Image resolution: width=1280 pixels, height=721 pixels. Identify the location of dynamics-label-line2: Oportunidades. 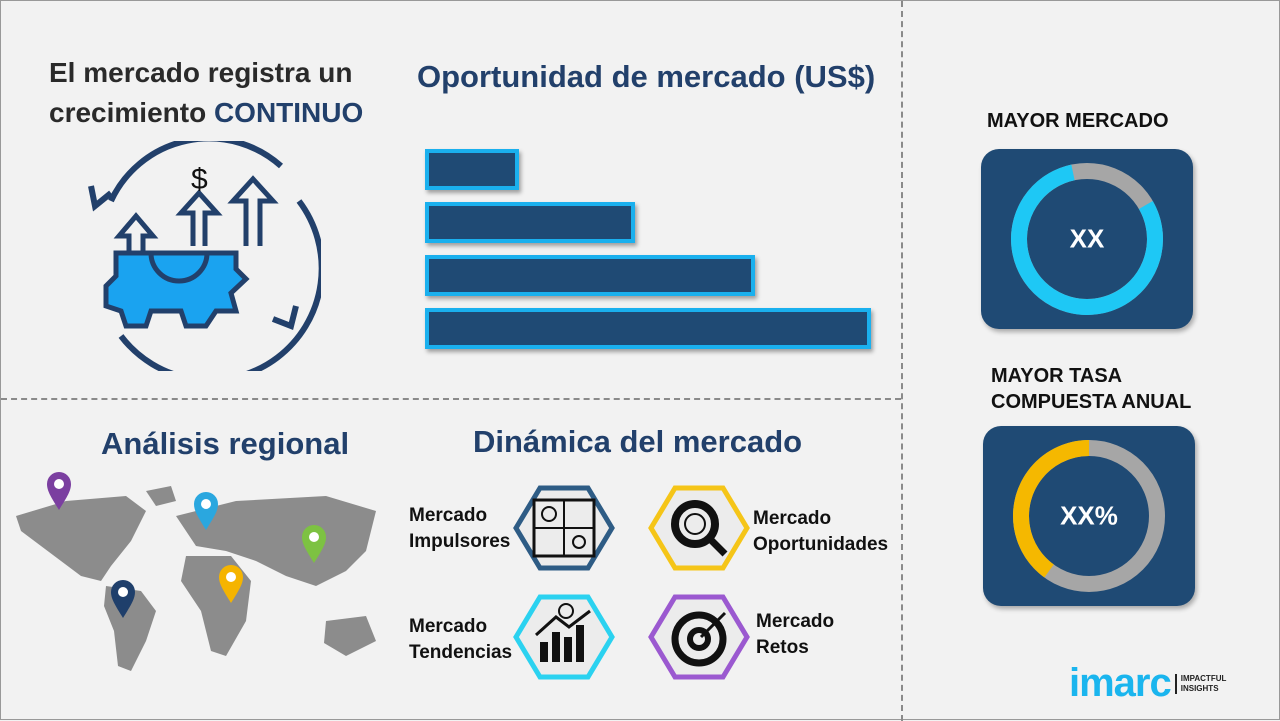
(821, 544).